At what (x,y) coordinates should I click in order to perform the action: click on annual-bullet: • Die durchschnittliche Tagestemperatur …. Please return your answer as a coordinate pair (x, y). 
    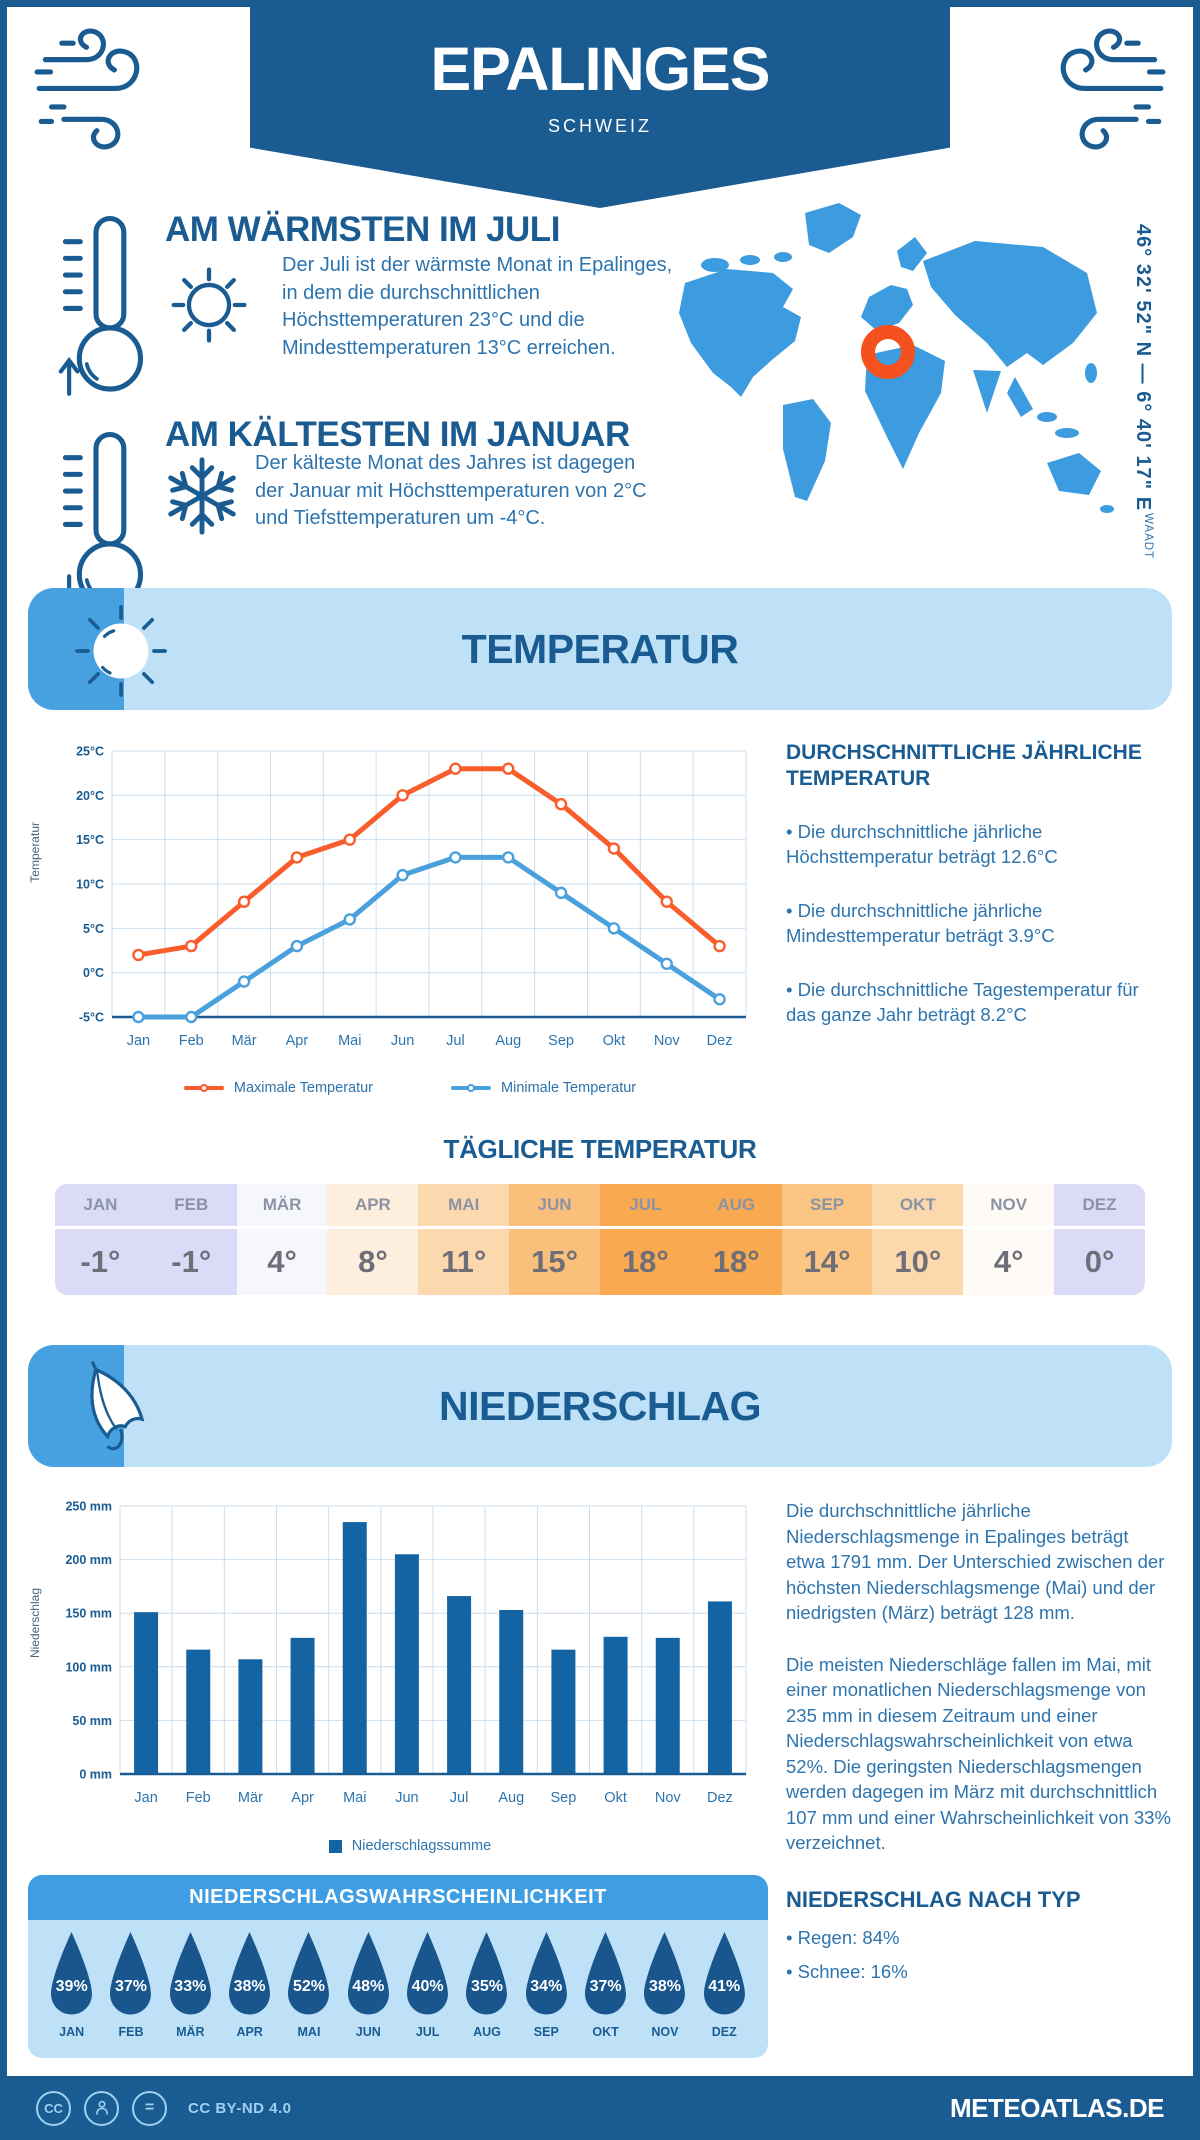
    Looking at the image, I should click on (962, 1002).